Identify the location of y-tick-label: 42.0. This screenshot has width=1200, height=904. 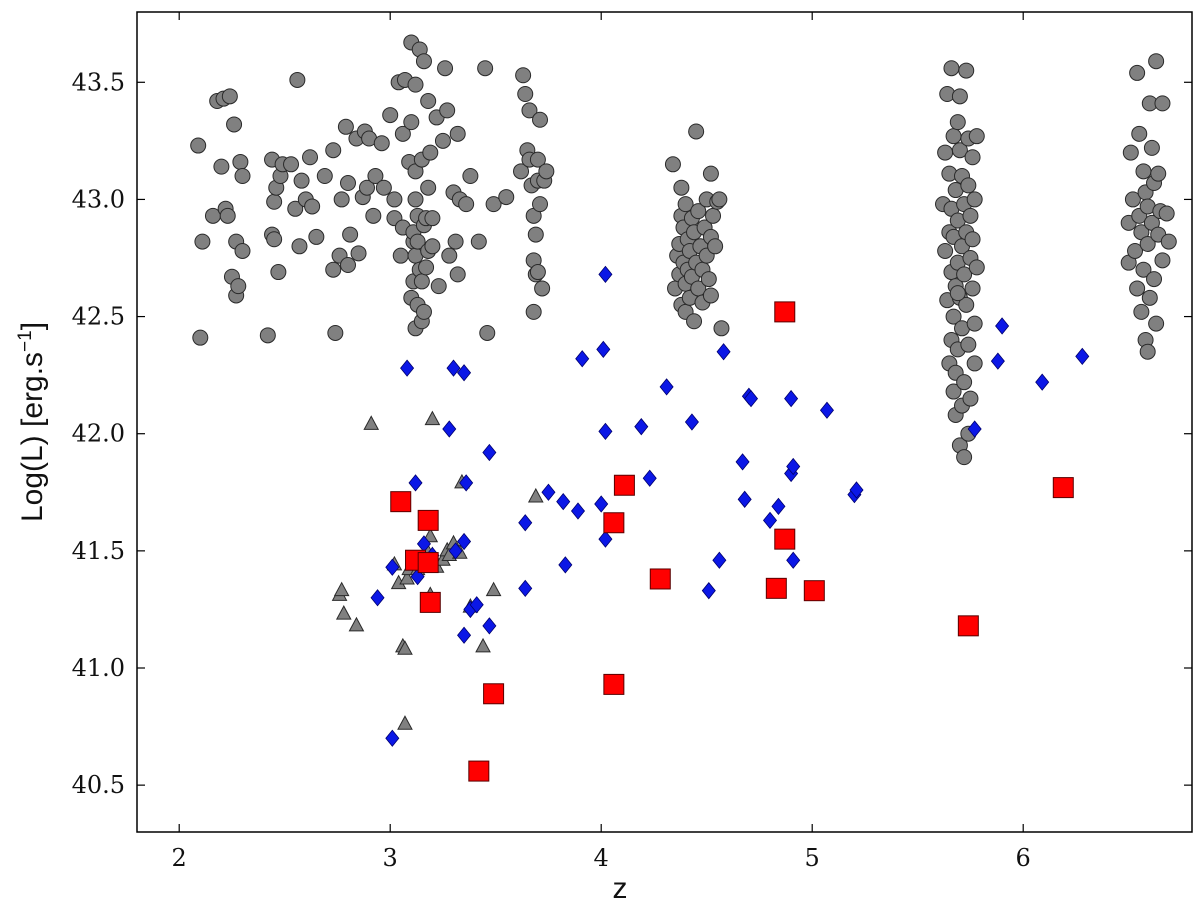
(98, 434).